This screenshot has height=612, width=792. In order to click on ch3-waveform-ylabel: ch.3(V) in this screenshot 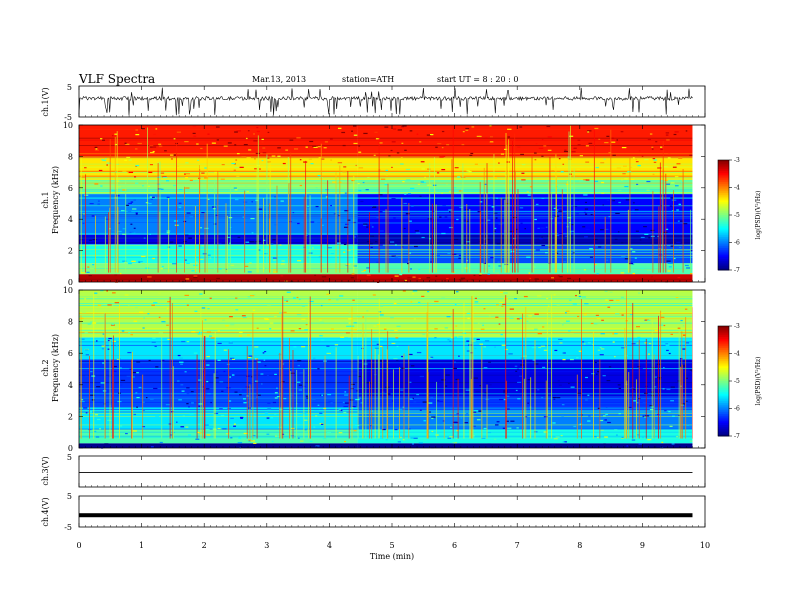, I will do `click(45, 470)`.